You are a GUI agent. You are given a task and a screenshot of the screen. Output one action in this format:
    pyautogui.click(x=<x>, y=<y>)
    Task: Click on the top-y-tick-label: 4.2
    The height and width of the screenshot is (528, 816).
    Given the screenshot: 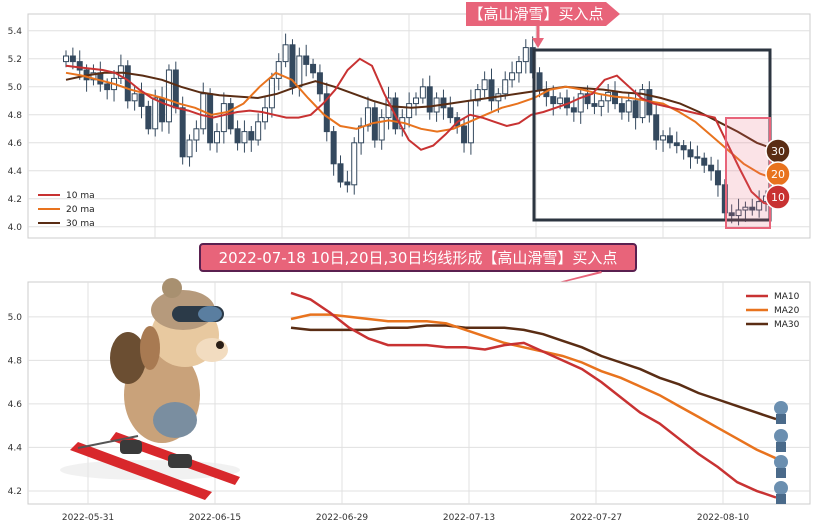 What is the action you would take?
    pyautogui.click(x=15, y=200)
    